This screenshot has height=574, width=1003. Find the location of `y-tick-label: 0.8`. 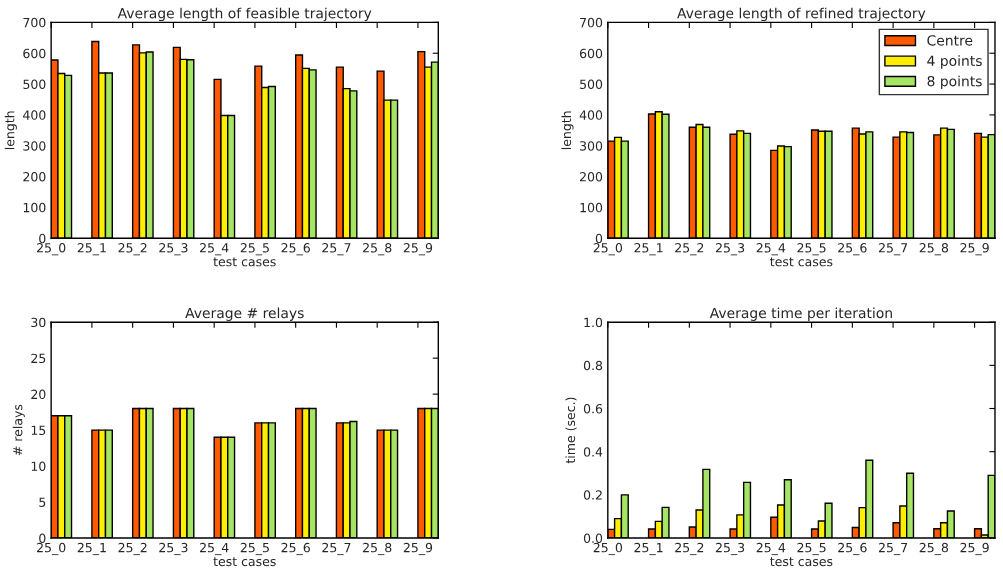

y-tick-label: 0.8 is located at coordinates (593, 365).